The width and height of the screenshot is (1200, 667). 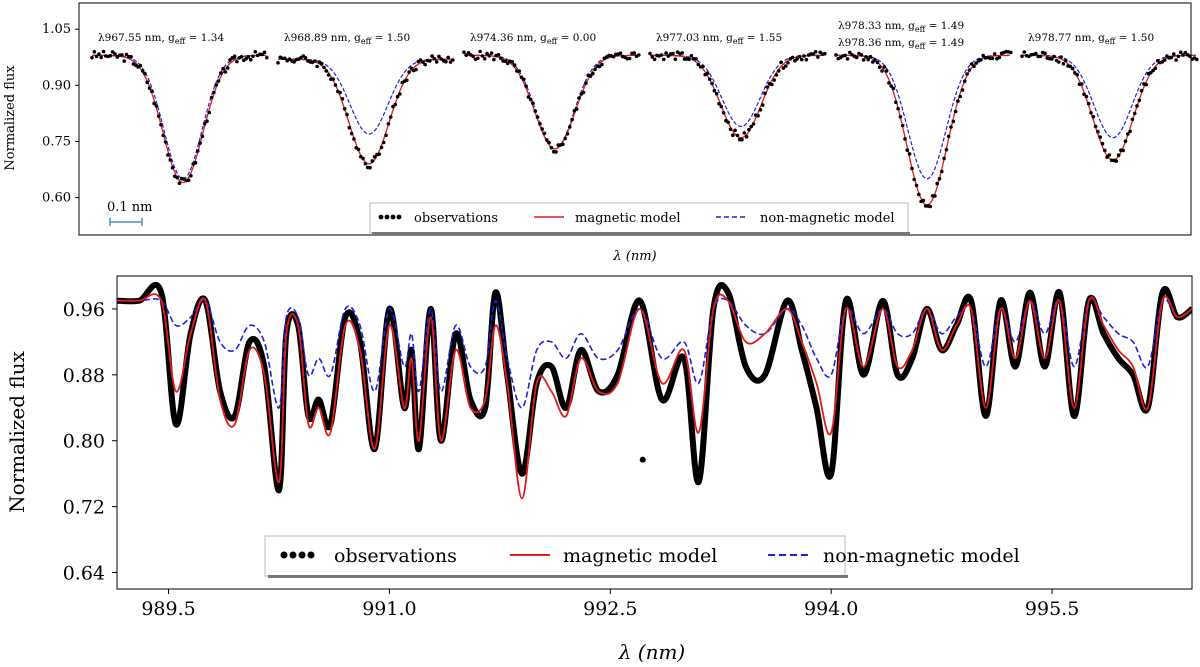 I want to click on bottom-legend-box, so click(x=555, y=556).